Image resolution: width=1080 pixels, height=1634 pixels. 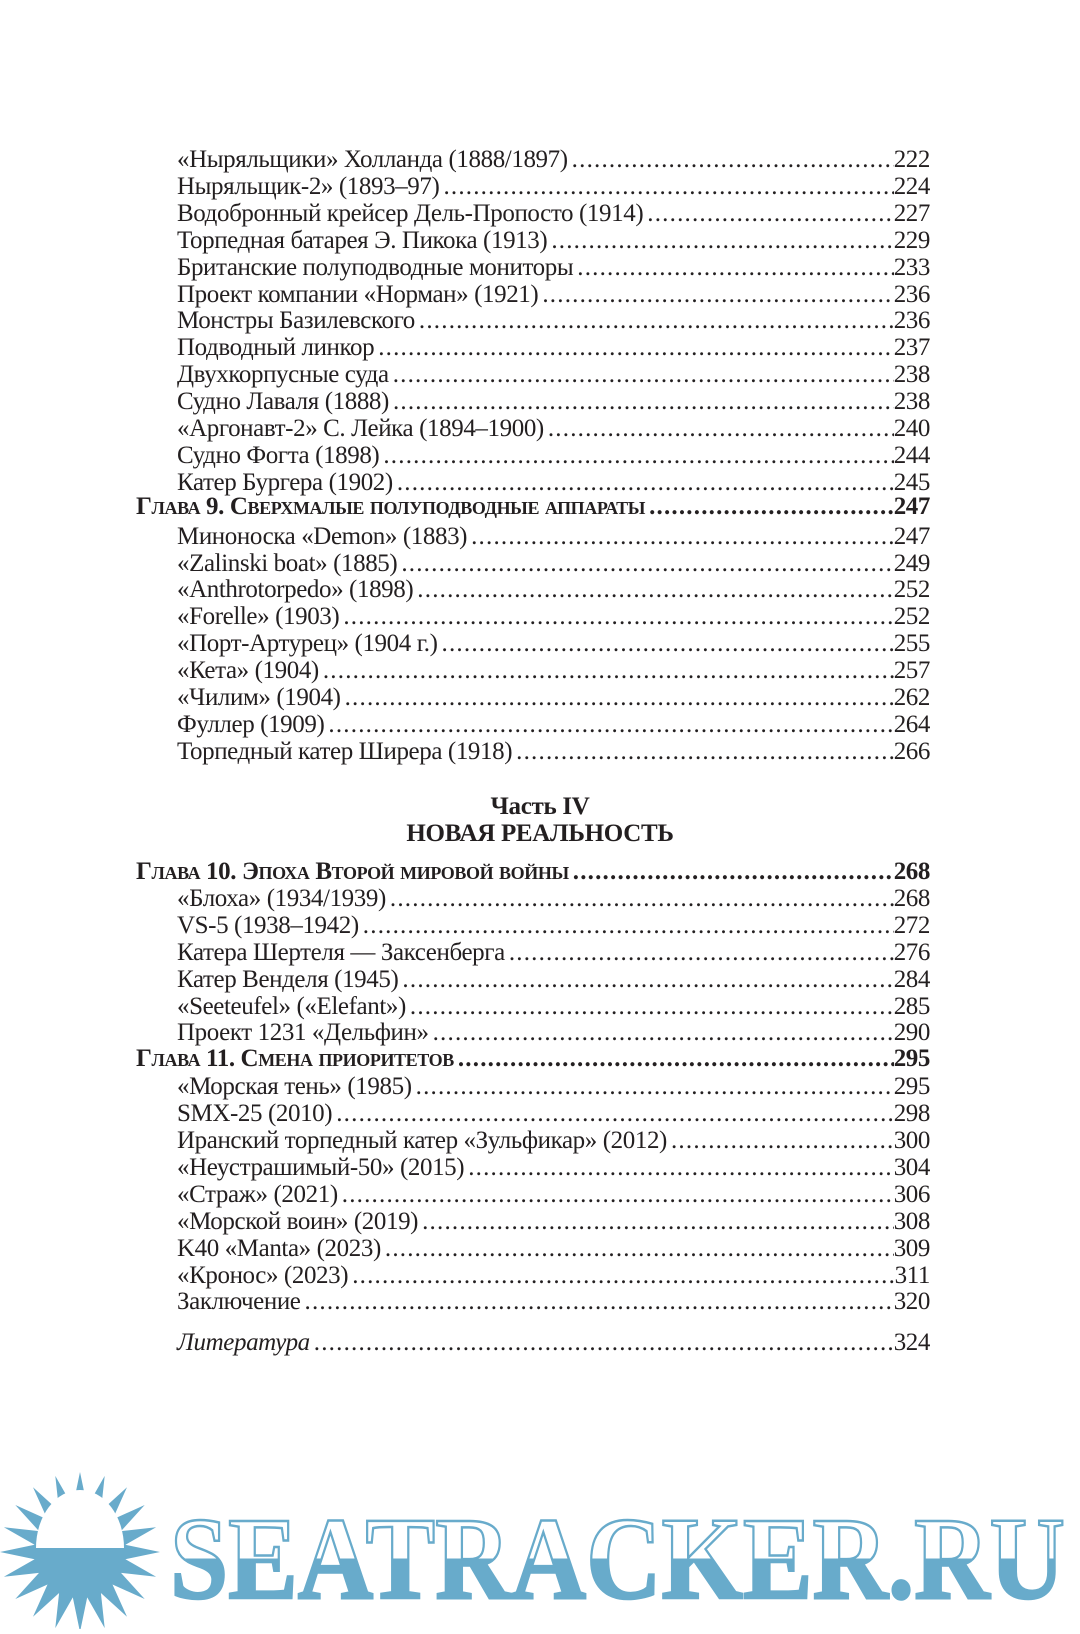 What do you see at coordinates (372, 159) in the screenshot?
I see `entry-title: «Ныряльщики» Холланда (1888/1897)` at bounding box center [372, 159].